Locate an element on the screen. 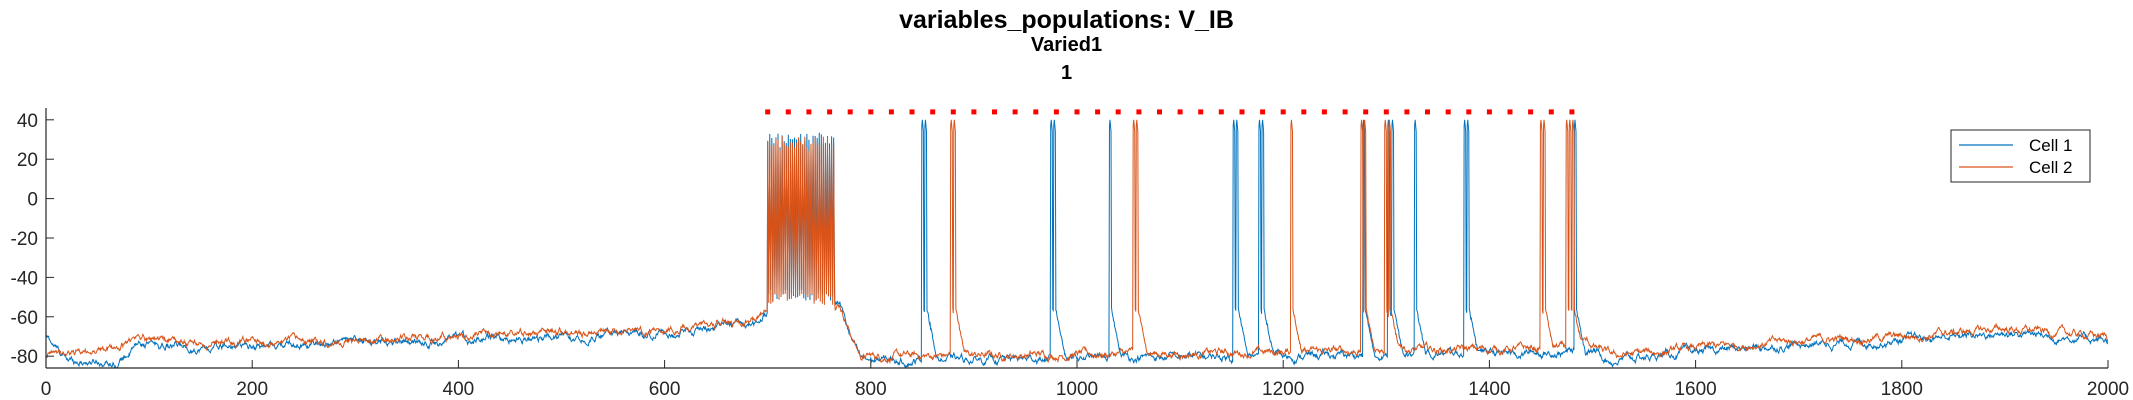  x-tick-label: 1800 is located at coordinates (1902, 389).